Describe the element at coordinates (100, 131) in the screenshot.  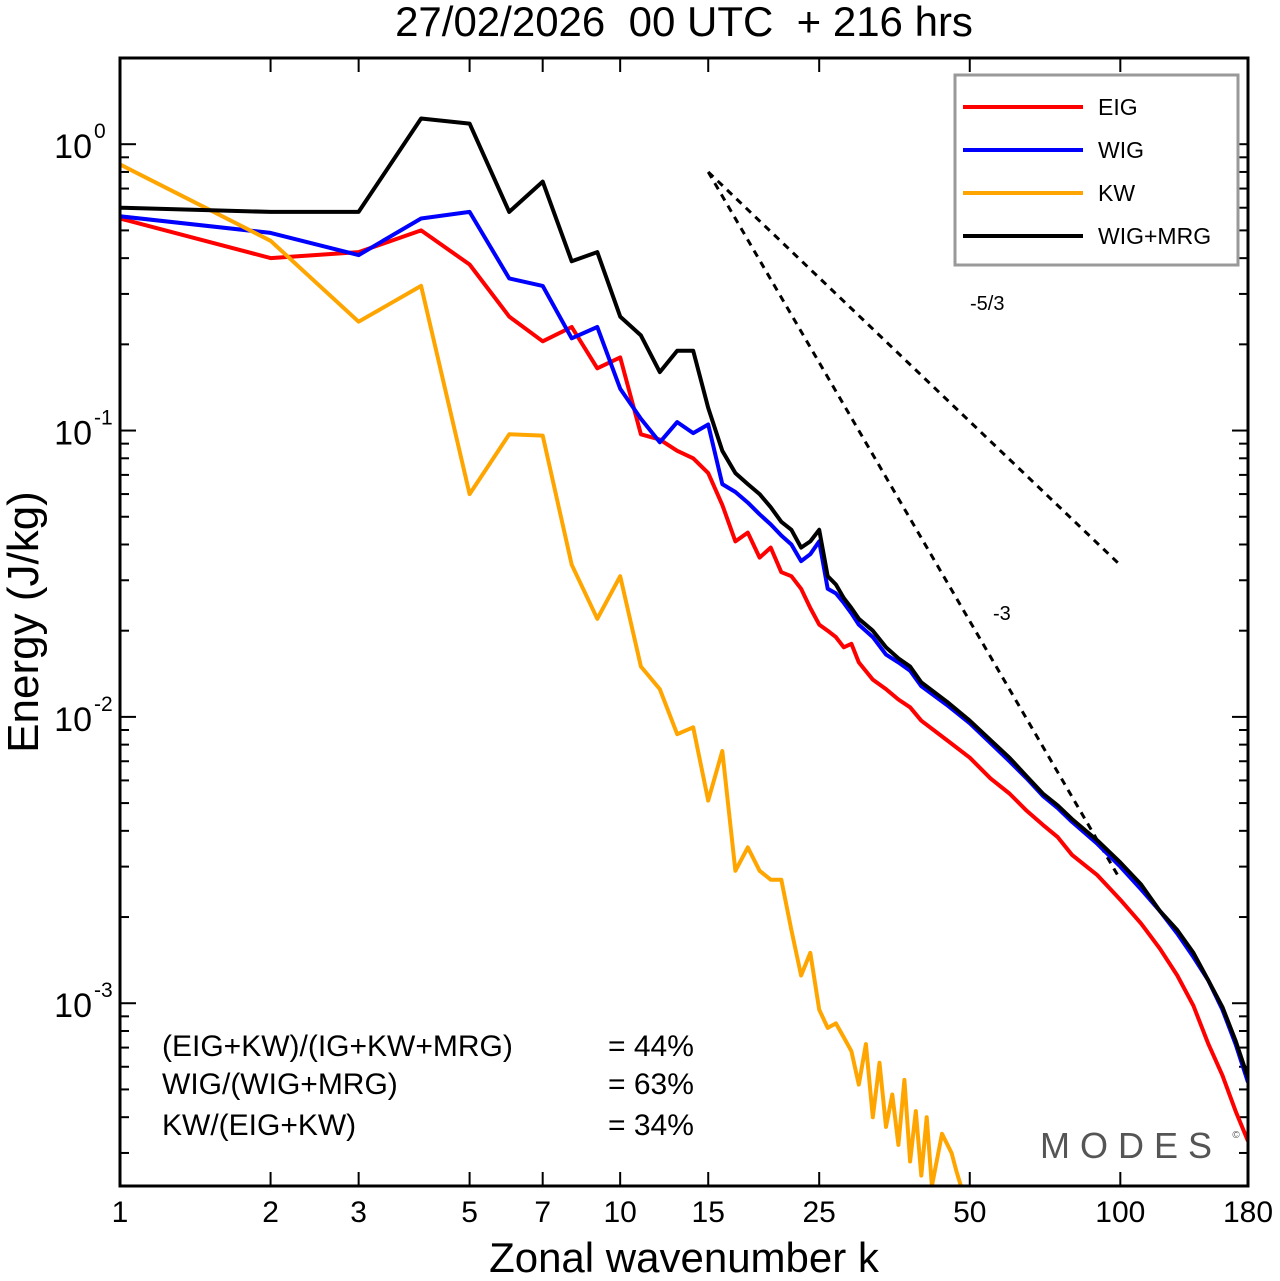
I see `y-tick-exponent: 0` at that location.